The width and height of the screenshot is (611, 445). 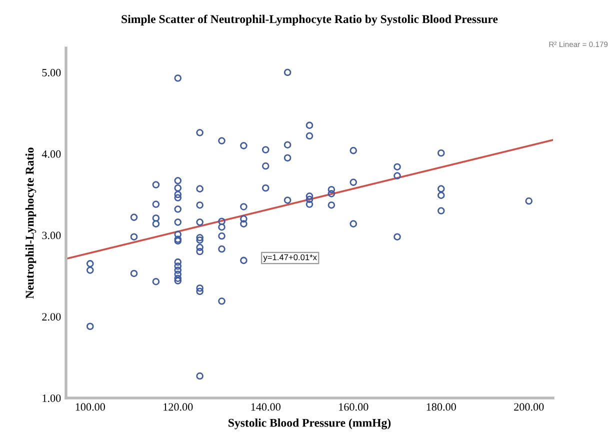 What do you see at coordinates (51, 236) in the screenshot?
I see `y-tick-label: 3.00` at bounding box center [51, 236].